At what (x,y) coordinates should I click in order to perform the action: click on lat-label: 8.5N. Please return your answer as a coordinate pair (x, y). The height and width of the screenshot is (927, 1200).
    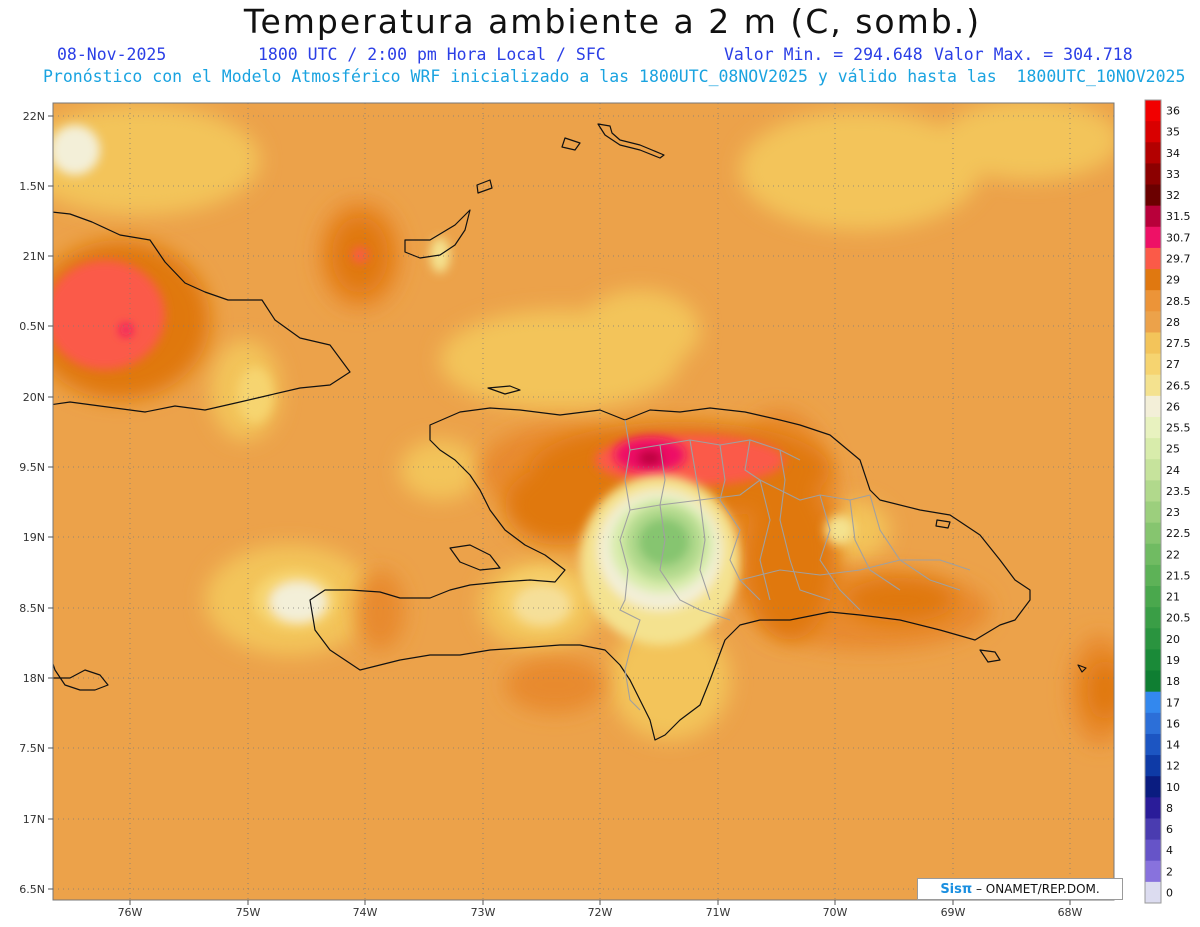
    Looking at the image, I should click on (32, 608).